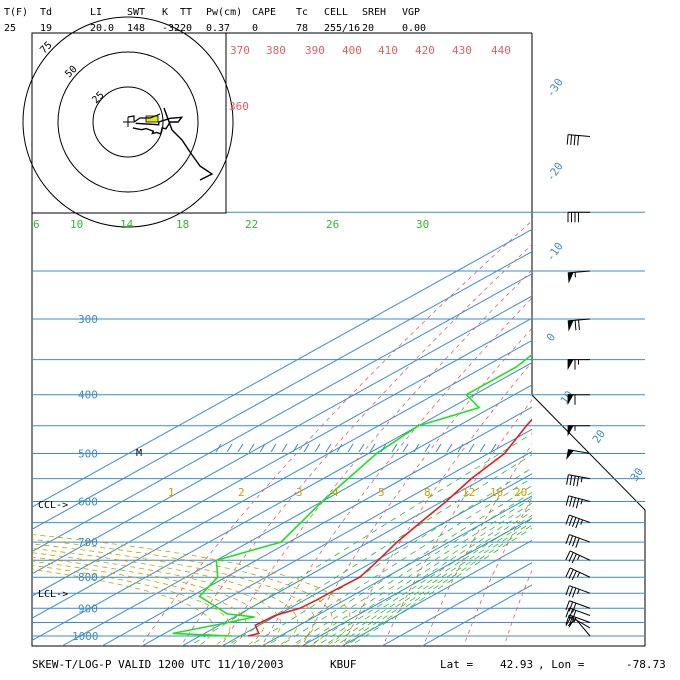 The width and height of the screenshot is (680, 680). What do you see at coordinates (36, 224) in the screenshot?
I see `mixing-ratio-label: 6` at bounding box center [36, 224].